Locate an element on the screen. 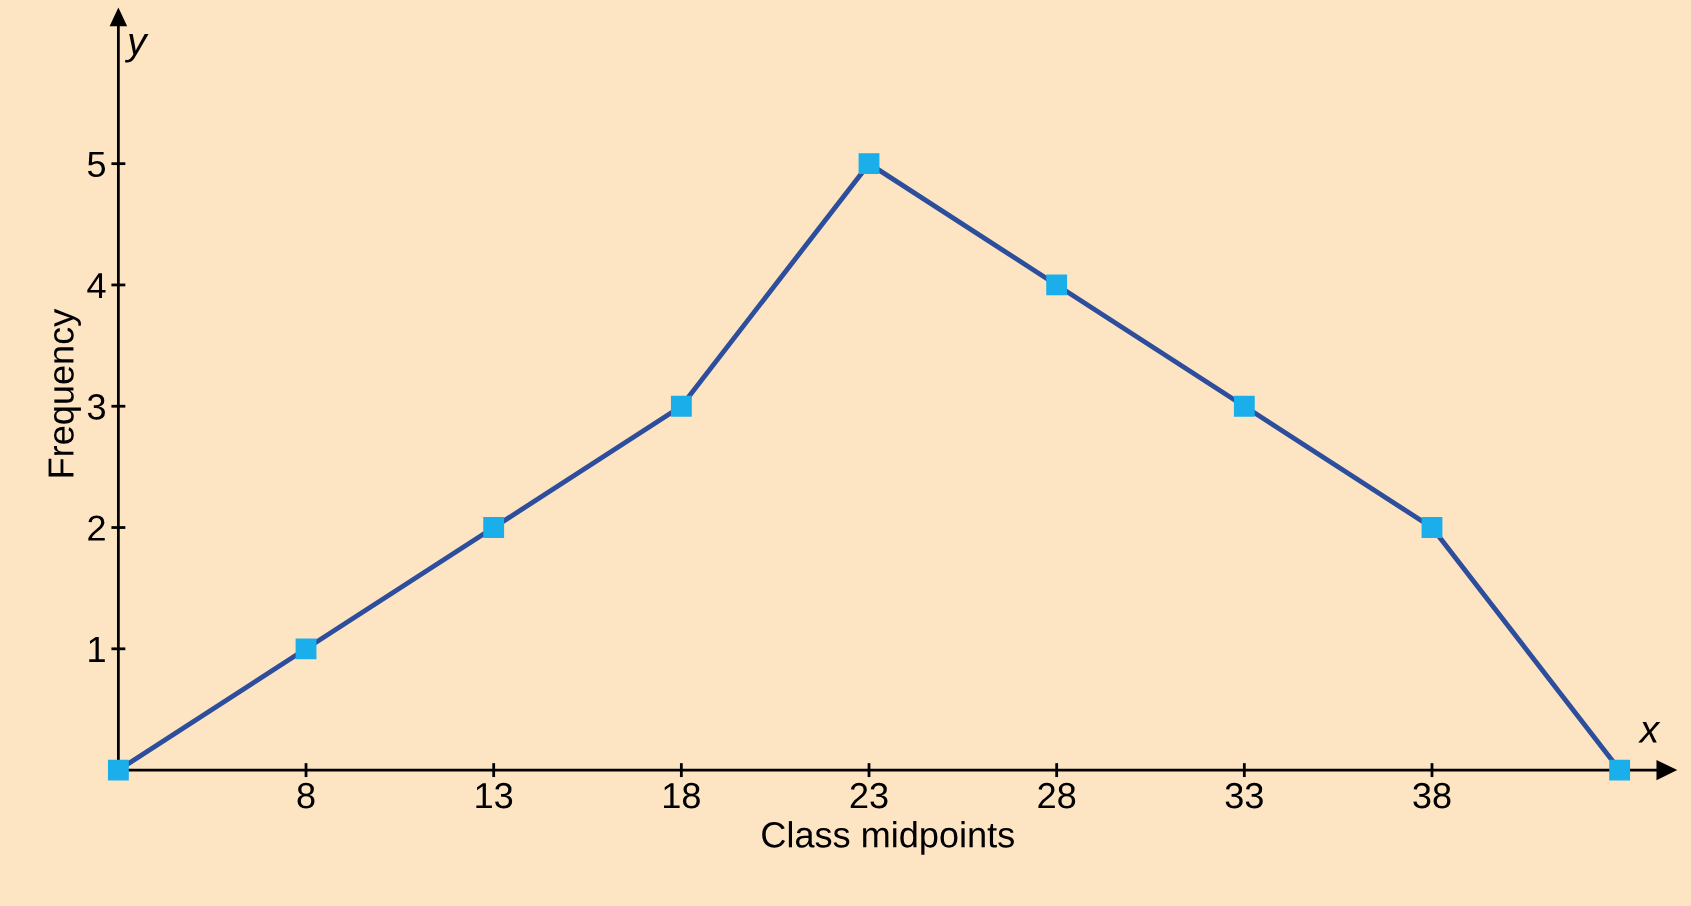 The height and width of the screenshot is (906, 1691). x-tick-label: 8 is located at coordinates (306, 795).